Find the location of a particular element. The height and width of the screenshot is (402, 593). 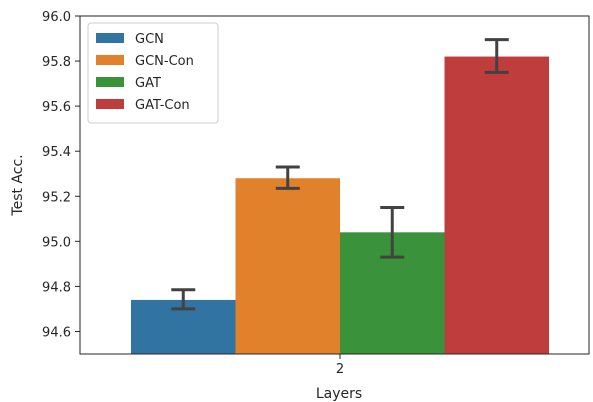

y-tick-label: 95.8 is located at coordinates (56, 62).